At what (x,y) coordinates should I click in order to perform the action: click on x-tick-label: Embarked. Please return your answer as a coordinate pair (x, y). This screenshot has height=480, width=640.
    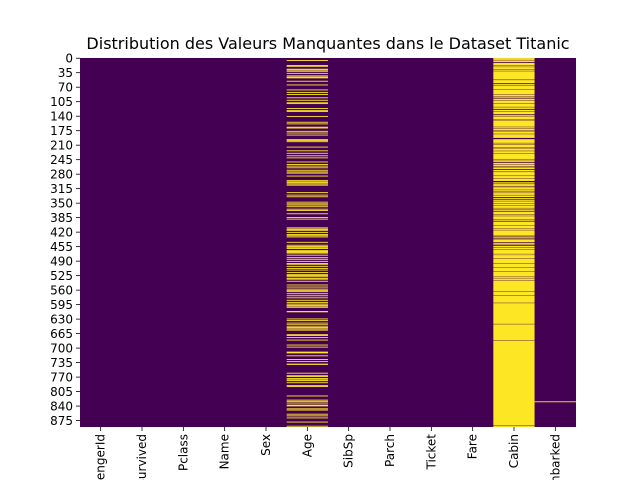
    Looking at the image, I should click on (555, 457).